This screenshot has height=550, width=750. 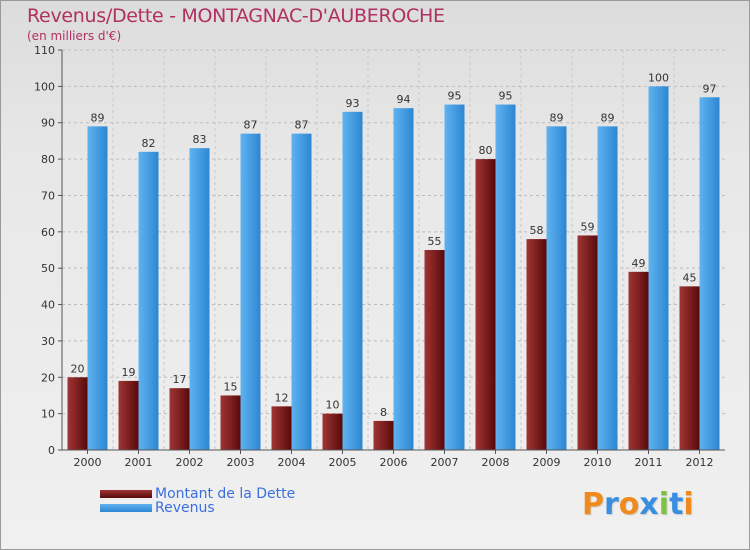 What do you see at coordinates (44, 86) in the screenshot?
I see `y-tick-label: 100` at bounding box center [44, 86].